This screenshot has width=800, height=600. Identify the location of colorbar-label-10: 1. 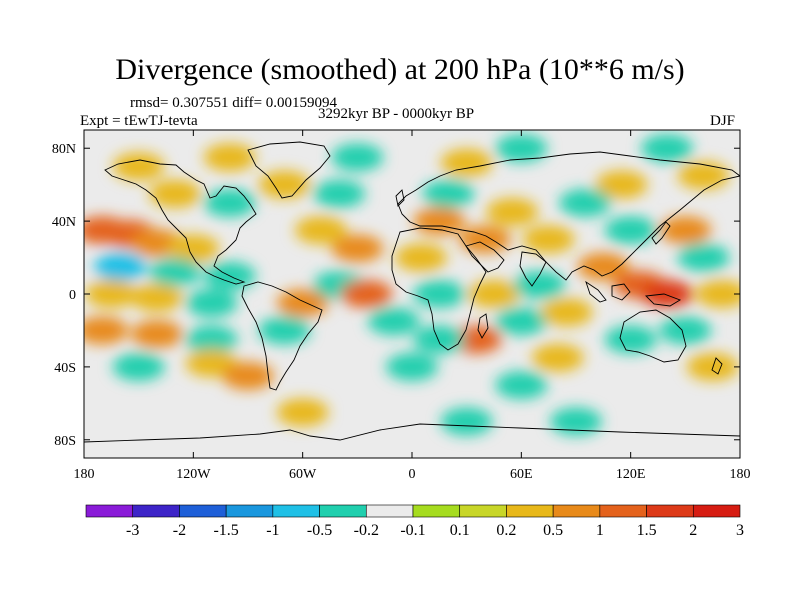
(600, 530).